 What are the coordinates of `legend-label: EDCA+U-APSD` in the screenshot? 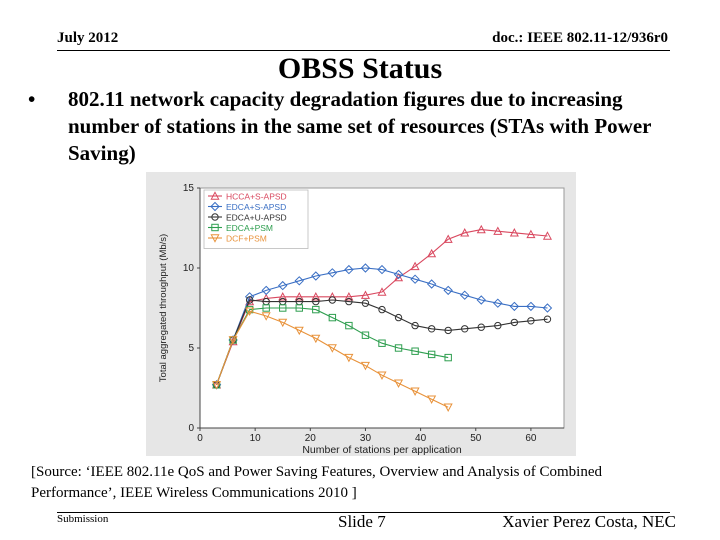 It's located at (256, 218).